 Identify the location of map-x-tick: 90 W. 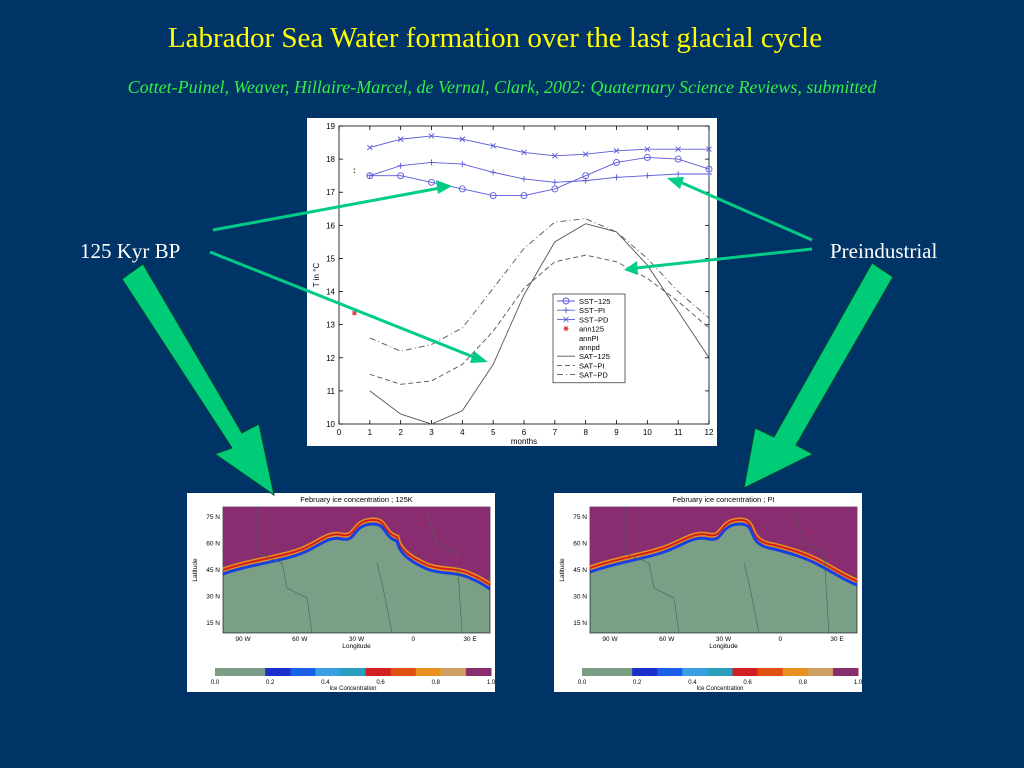
(243, 639).